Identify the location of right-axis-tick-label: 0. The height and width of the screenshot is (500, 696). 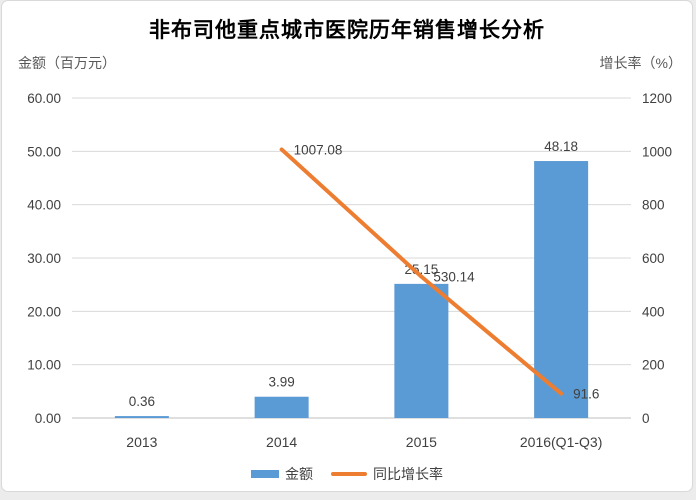
(646, 418).